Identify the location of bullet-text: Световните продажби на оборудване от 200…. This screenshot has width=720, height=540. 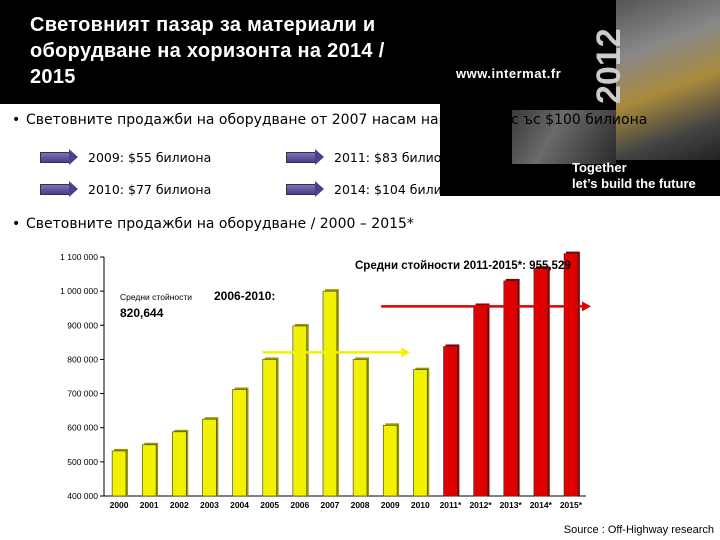
(337, 120).